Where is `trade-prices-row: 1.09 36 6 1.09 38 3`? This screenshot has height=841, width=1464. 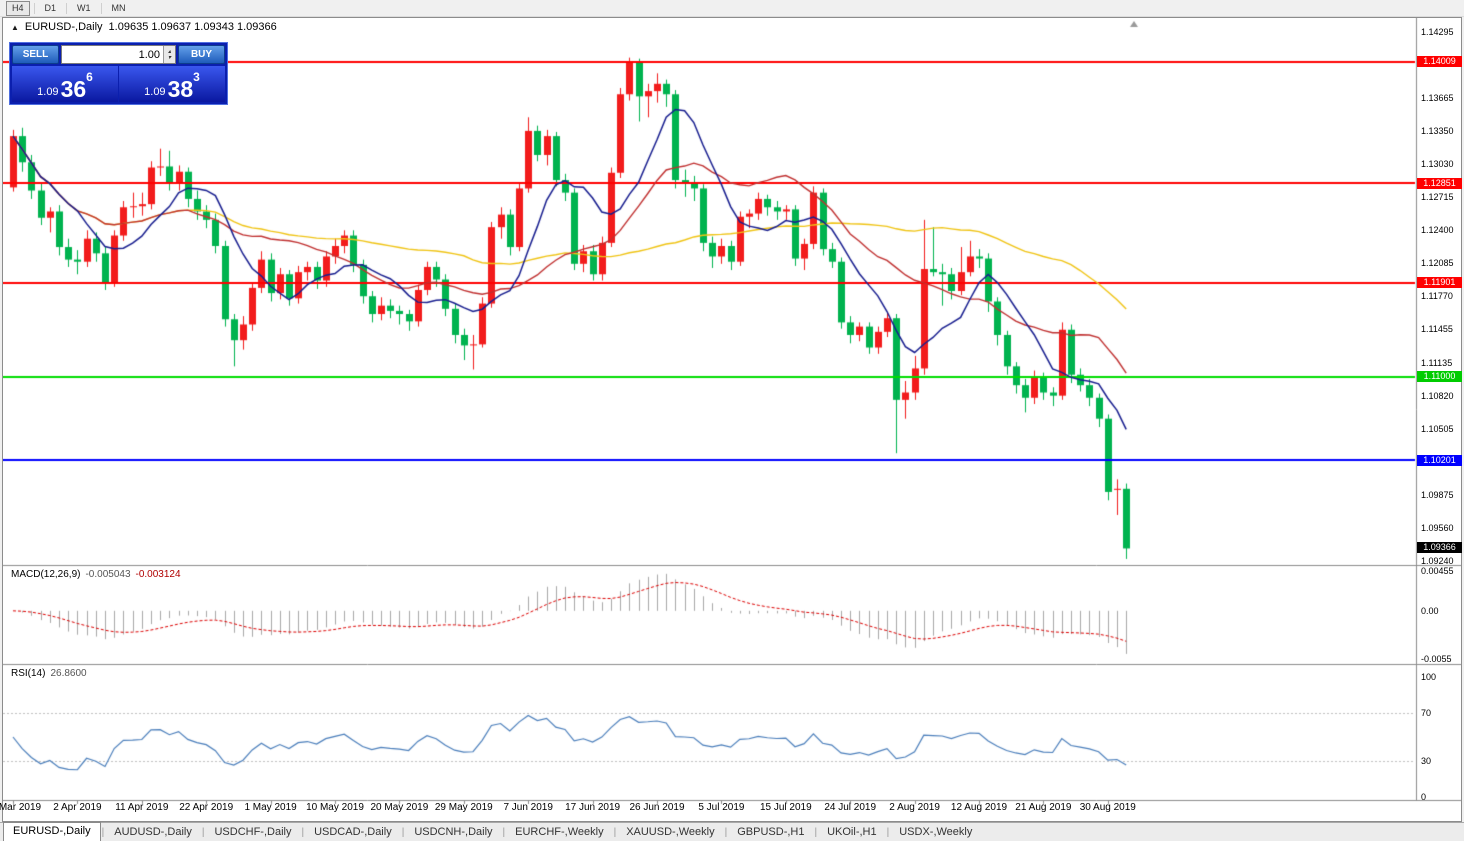 trade-prices-row: 1.09 36 6 1.09 38 3 is located at coordinates (118, 84).